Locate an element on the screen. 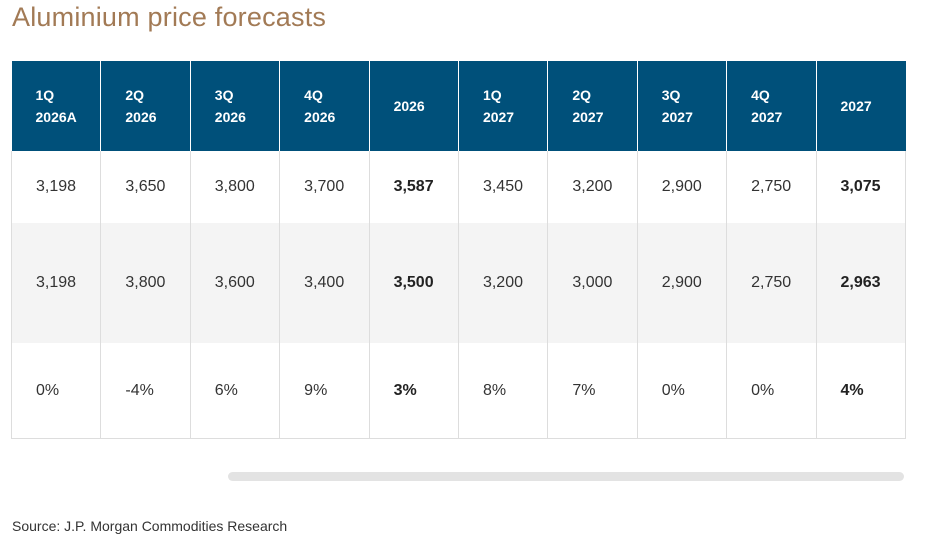 This screenshot has height=537, width=930. column-header-2q-2026: 2Q 2026 is located at coordinates (145, 106).